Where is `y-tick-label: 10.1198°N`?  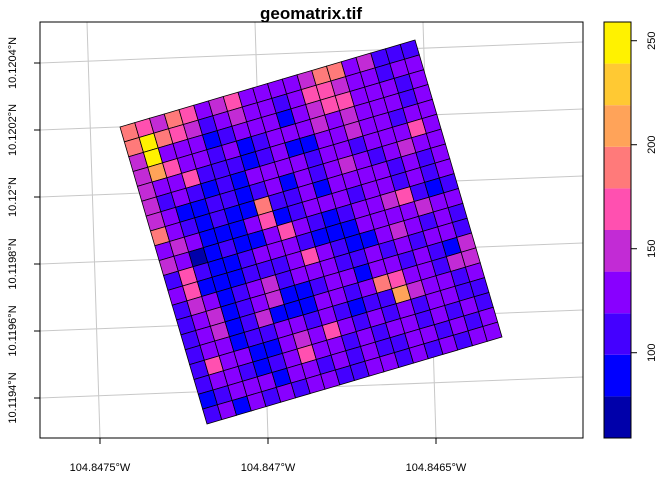
y-tick-label: 10.1198°N is located at coordinates (13, 263).